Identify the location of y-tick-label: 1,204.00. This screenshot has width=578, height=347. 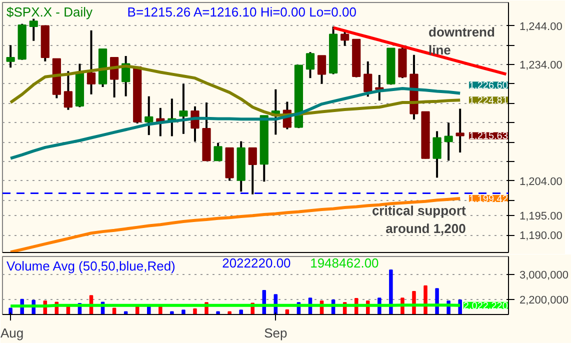
(541, 182).